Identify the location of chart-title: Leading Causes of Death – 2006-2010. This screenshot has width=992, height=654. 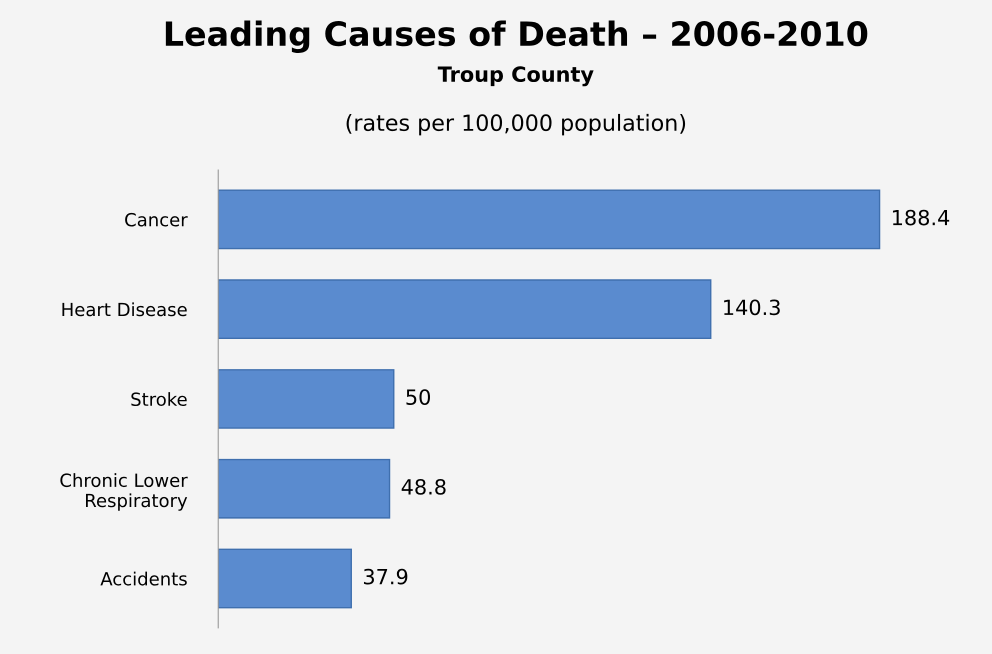
(517, 36).